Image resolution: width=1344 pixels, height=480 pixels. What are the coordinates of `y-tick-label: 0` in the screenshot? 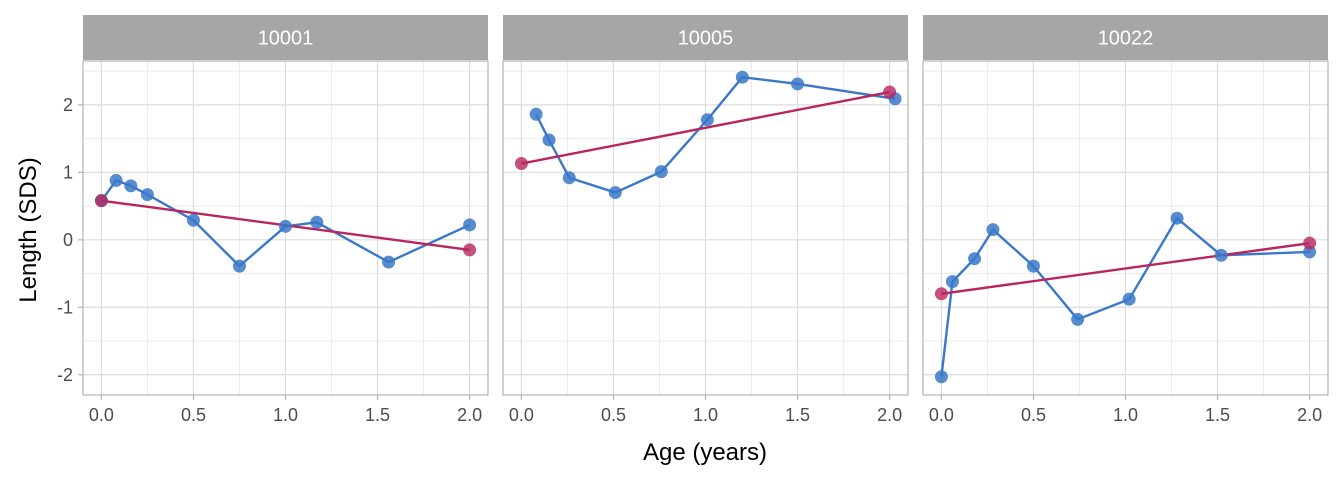 It's located at (68, 240).